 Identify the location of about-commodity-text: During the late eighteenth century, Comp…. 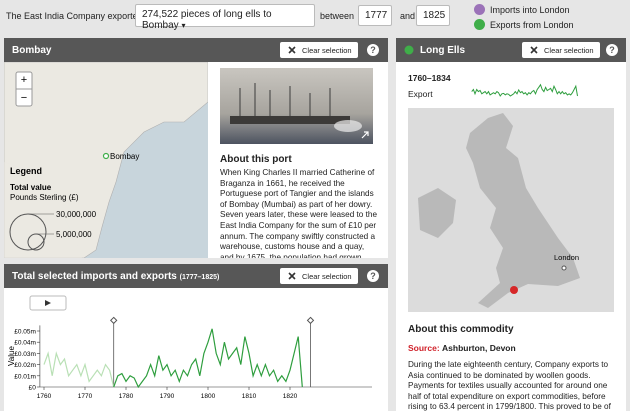
(509, 385).